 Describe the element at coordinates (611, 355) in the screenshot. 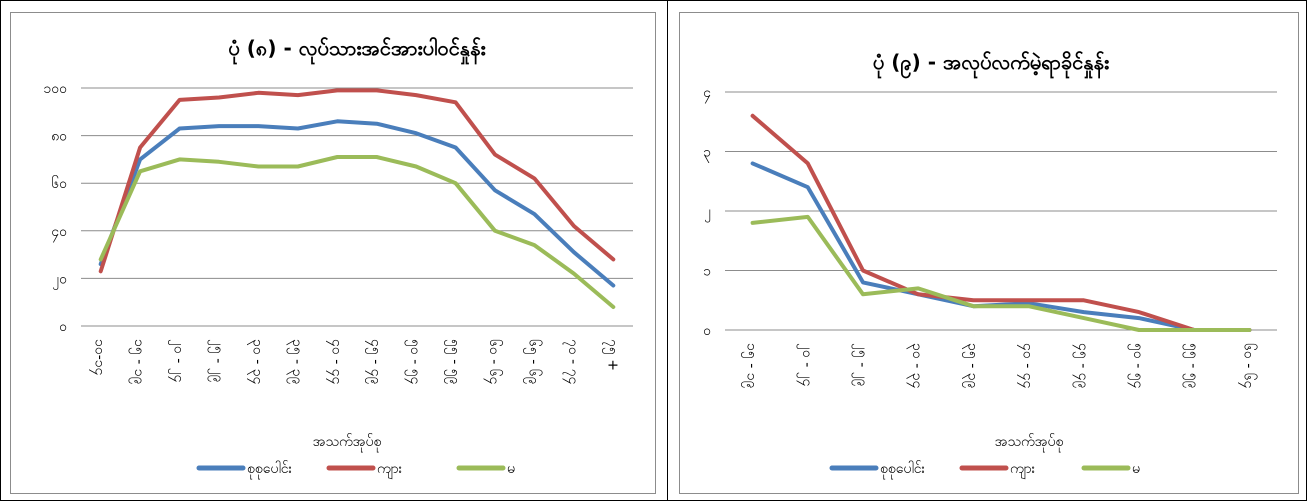

I see `x-tick-label: ၇၅ +` at that location.